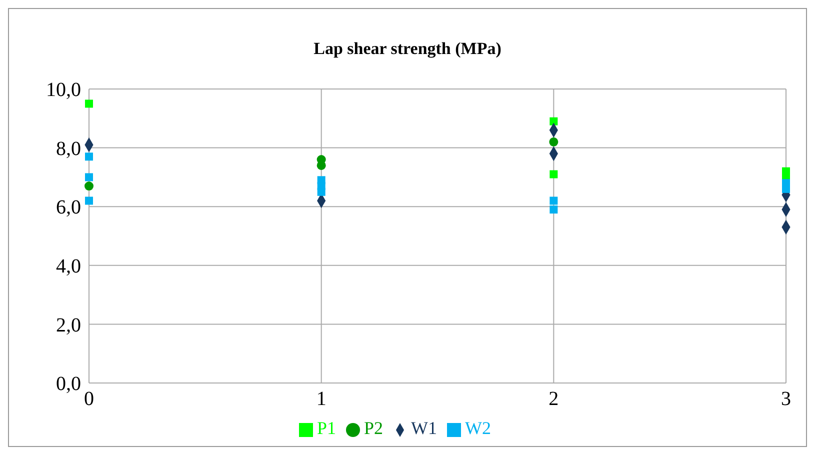 This screenshot has height=455, width=815. What do you see at coordinates (553, 399) in the screenshot?
I see `x-tick-label: 2` at bounding box center [553, 399].